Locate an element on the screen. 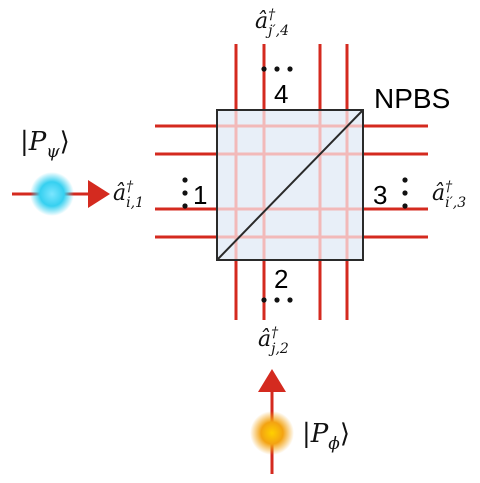 This screenshot has width=480, height=483. port-label-1: 1 is located at coordinates (200, 195).